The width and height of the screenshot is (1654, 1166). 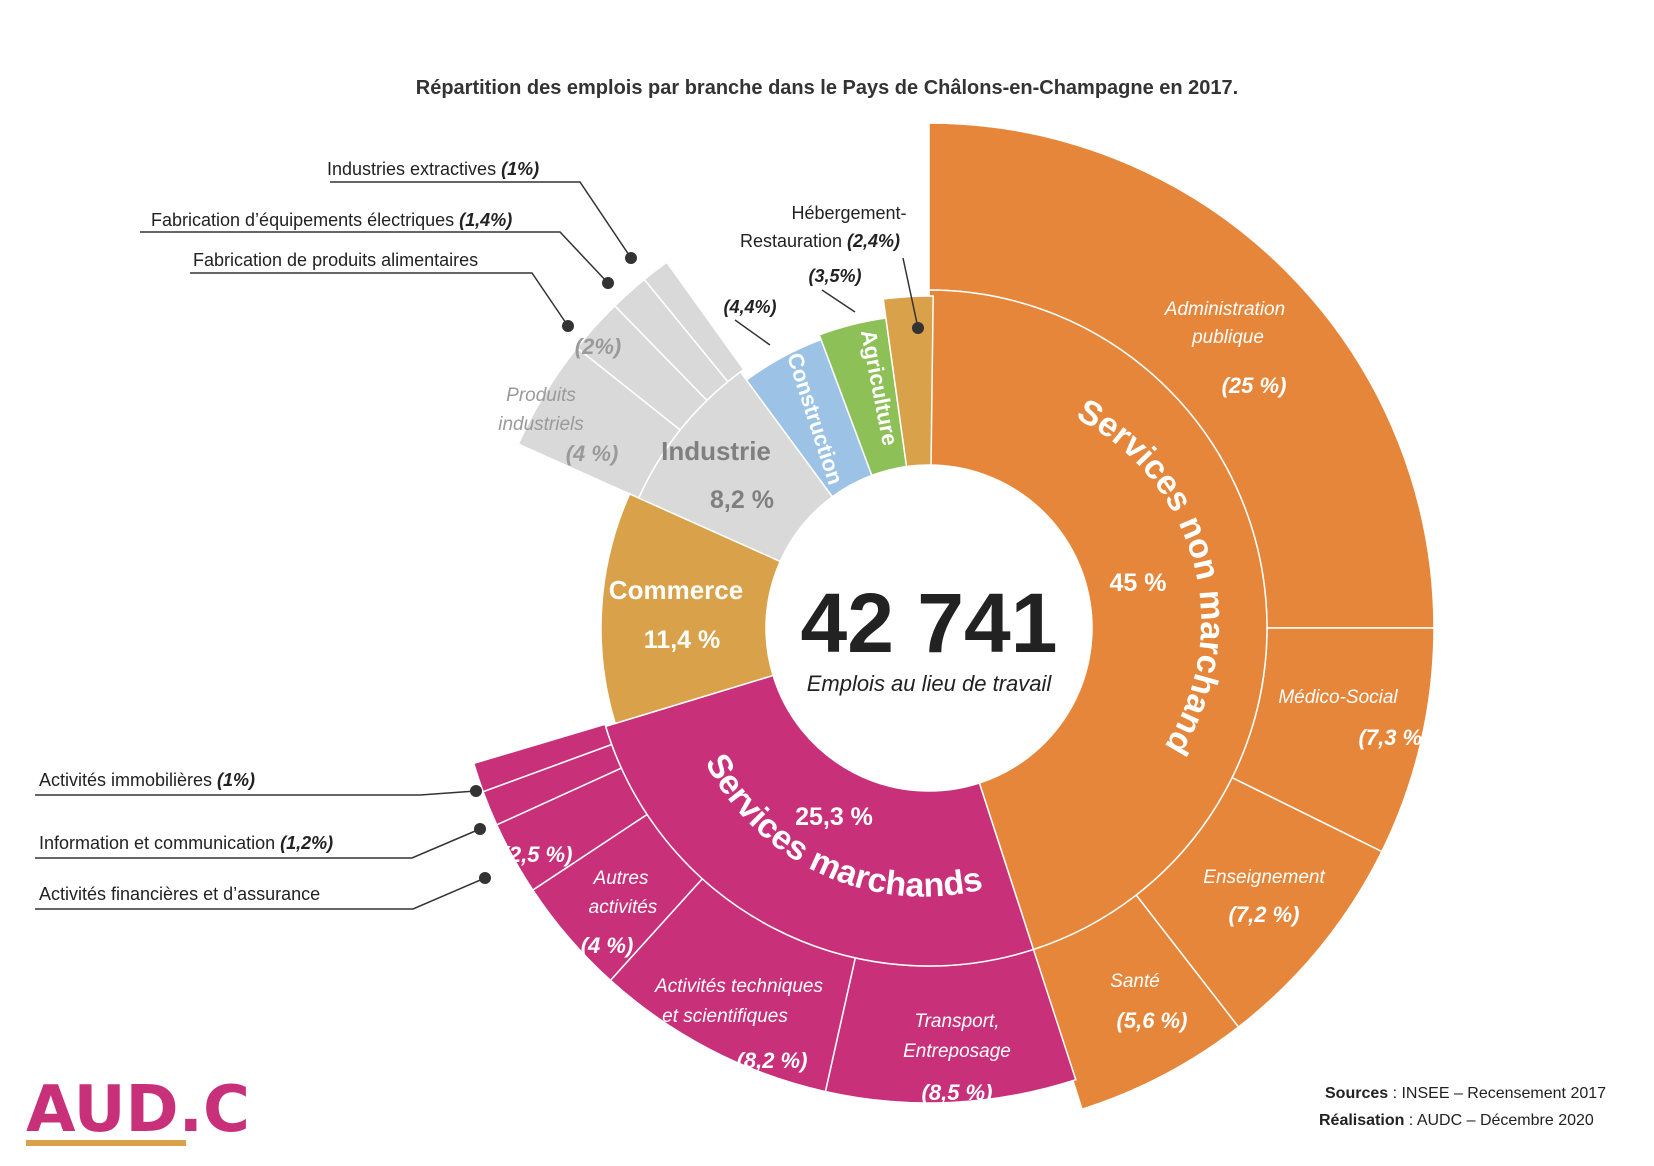 I want to click on admin-label-line1: Administration, so click(x=1224, y=309).